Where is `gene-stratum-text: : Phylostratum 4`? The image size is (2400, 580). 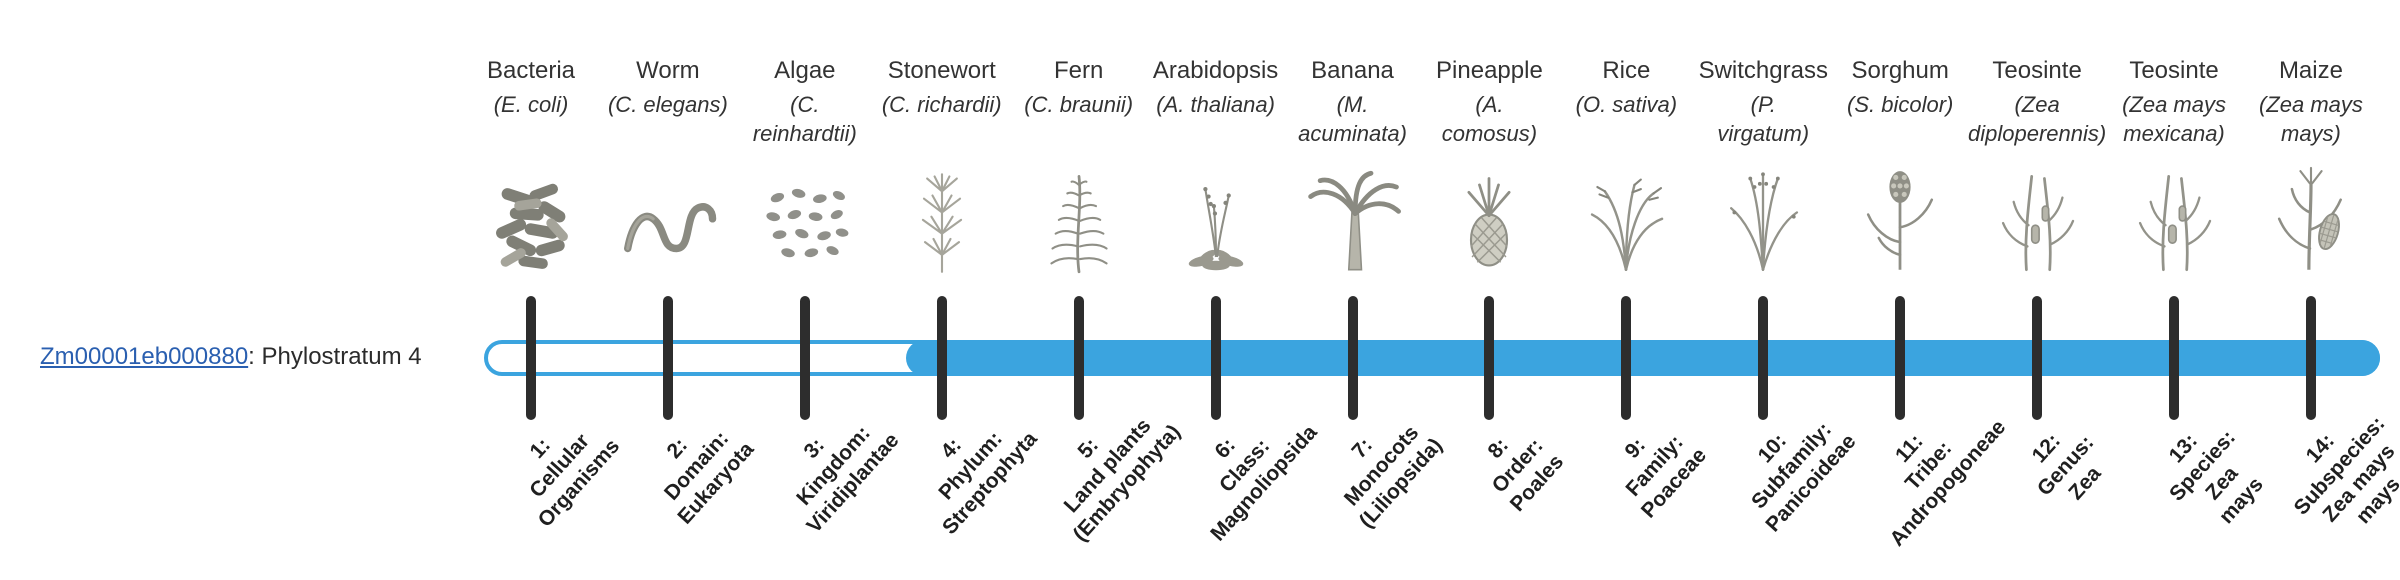
gene-stratum-text: : Phylostratum 4 is located at coordinates (335, 356).